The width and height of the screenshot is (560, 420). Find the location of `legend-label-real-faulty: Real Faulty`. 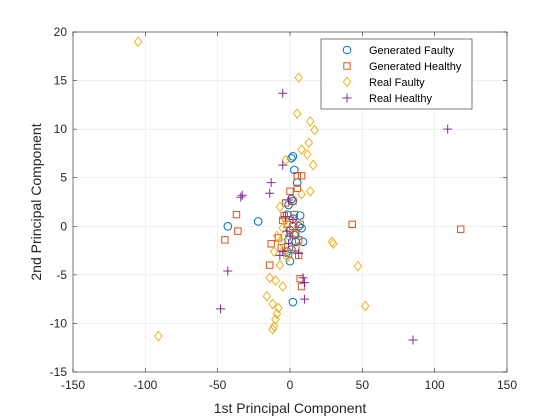

legend-label-real-faulty: Real Faulty is located at coordinates (397, 83).